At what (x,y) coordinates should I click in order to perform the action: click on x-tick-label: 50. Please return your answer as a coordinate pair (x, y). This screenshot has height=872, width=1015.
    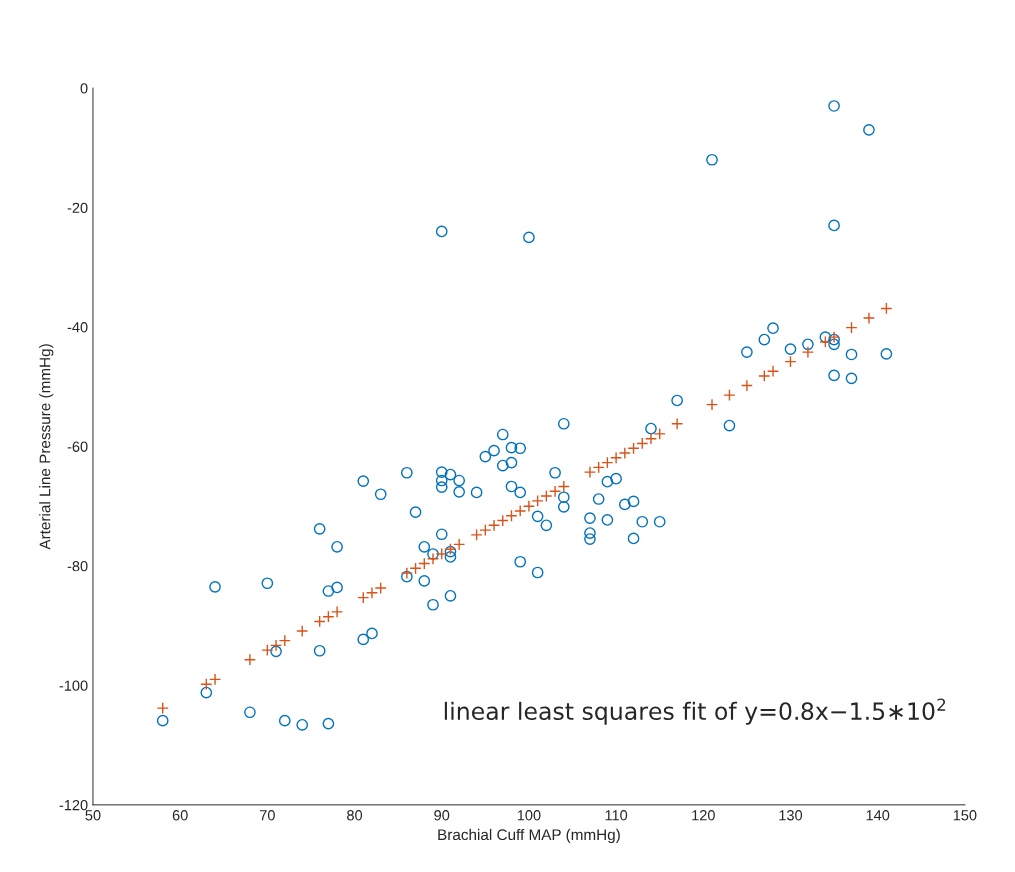
    Looking at the image, I should click on (93, 815).